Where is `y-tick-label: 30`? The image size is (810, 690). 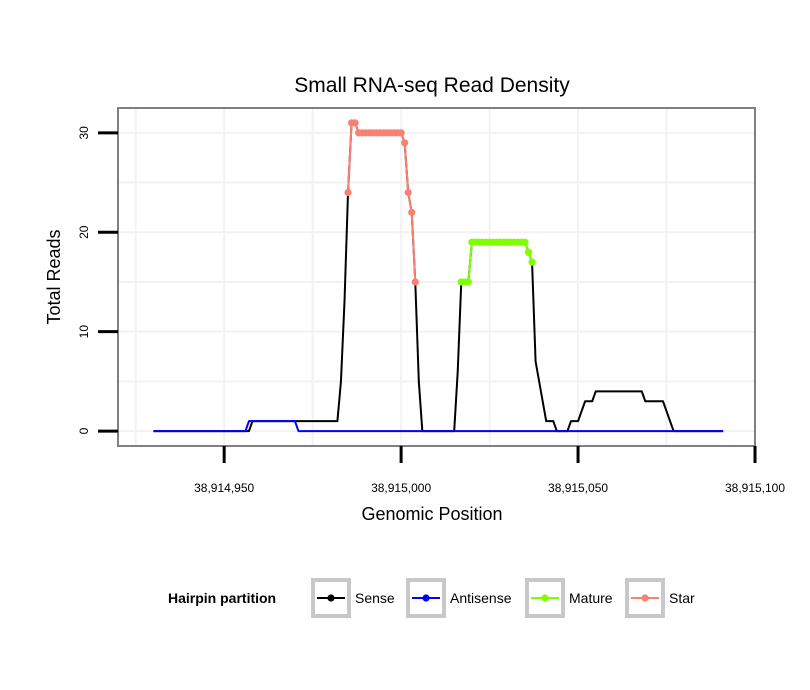
y-tick-label: 30 is located at coordinates (84, 133).